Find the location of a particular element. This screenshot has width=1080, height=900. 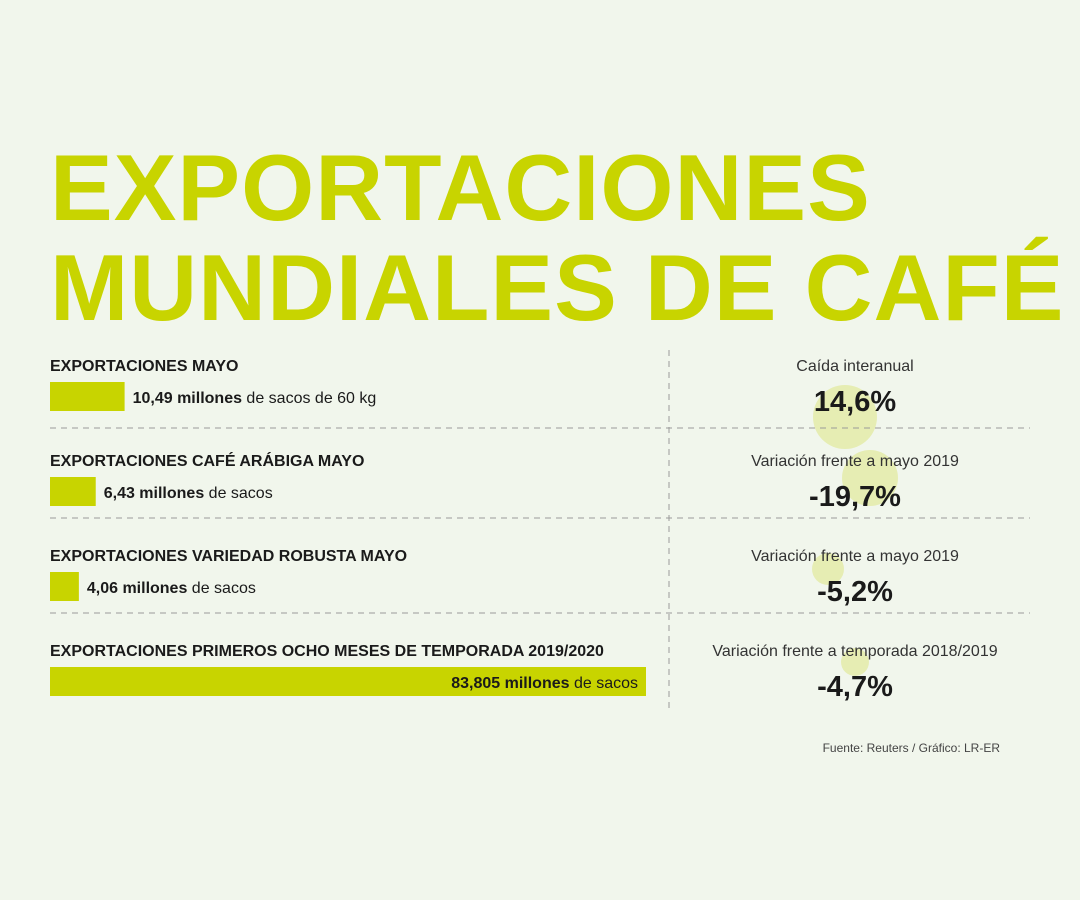

change-value: -4,7% is located at coordinates (855, 687).